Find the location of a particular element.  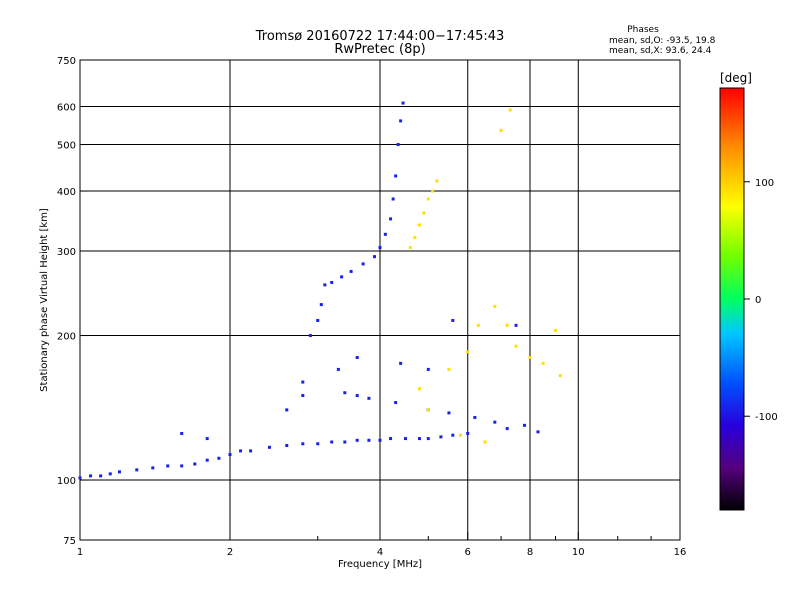

chart-title: Tromsø 20160722 17:44:00−17:45:43 is located at coordinates (380, 36).